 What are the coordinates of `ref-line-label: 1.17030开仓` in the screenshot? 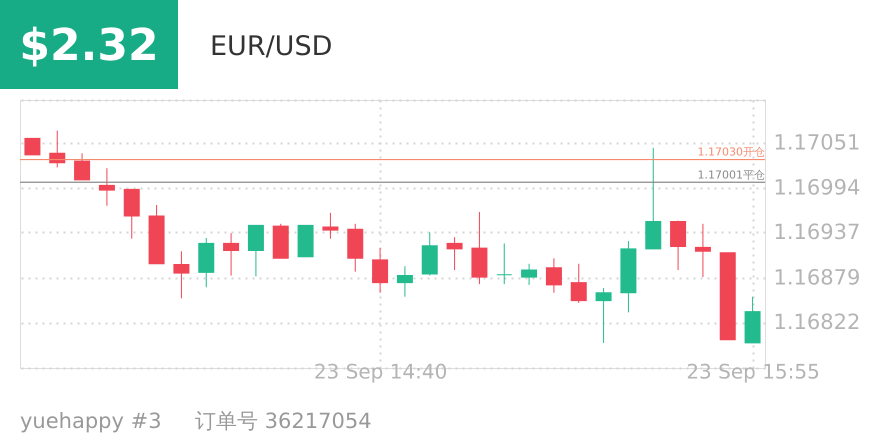 It's located at (731, 152).